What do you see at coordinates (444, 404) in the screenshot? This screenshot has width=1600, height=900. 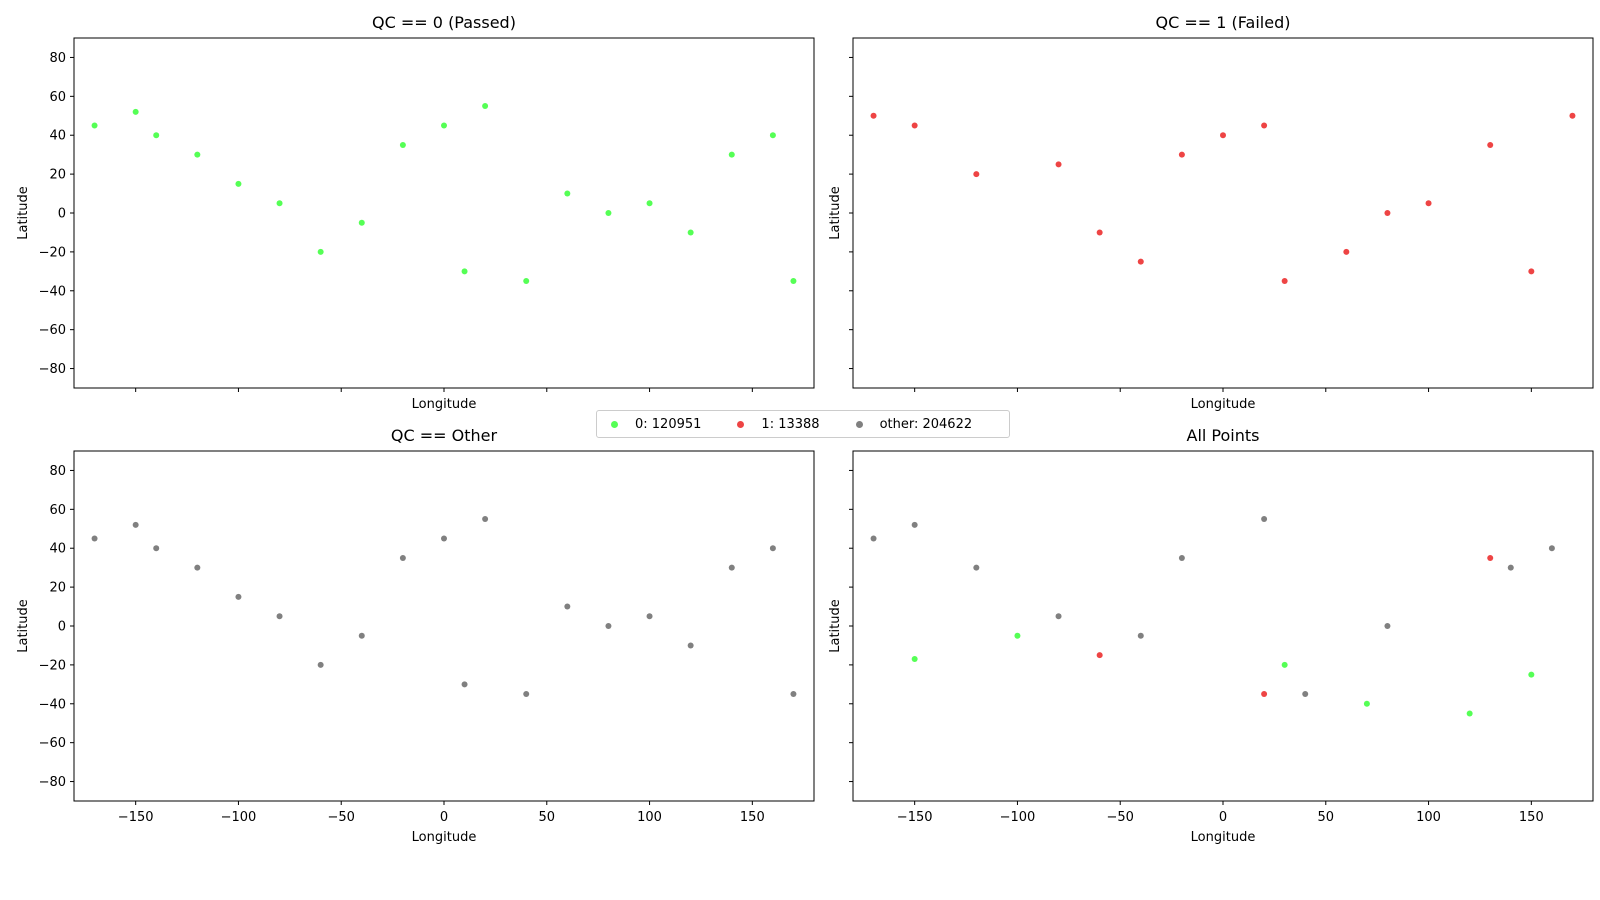 I see `xlabel-0: Longitude` at bounding box center [444, 404].